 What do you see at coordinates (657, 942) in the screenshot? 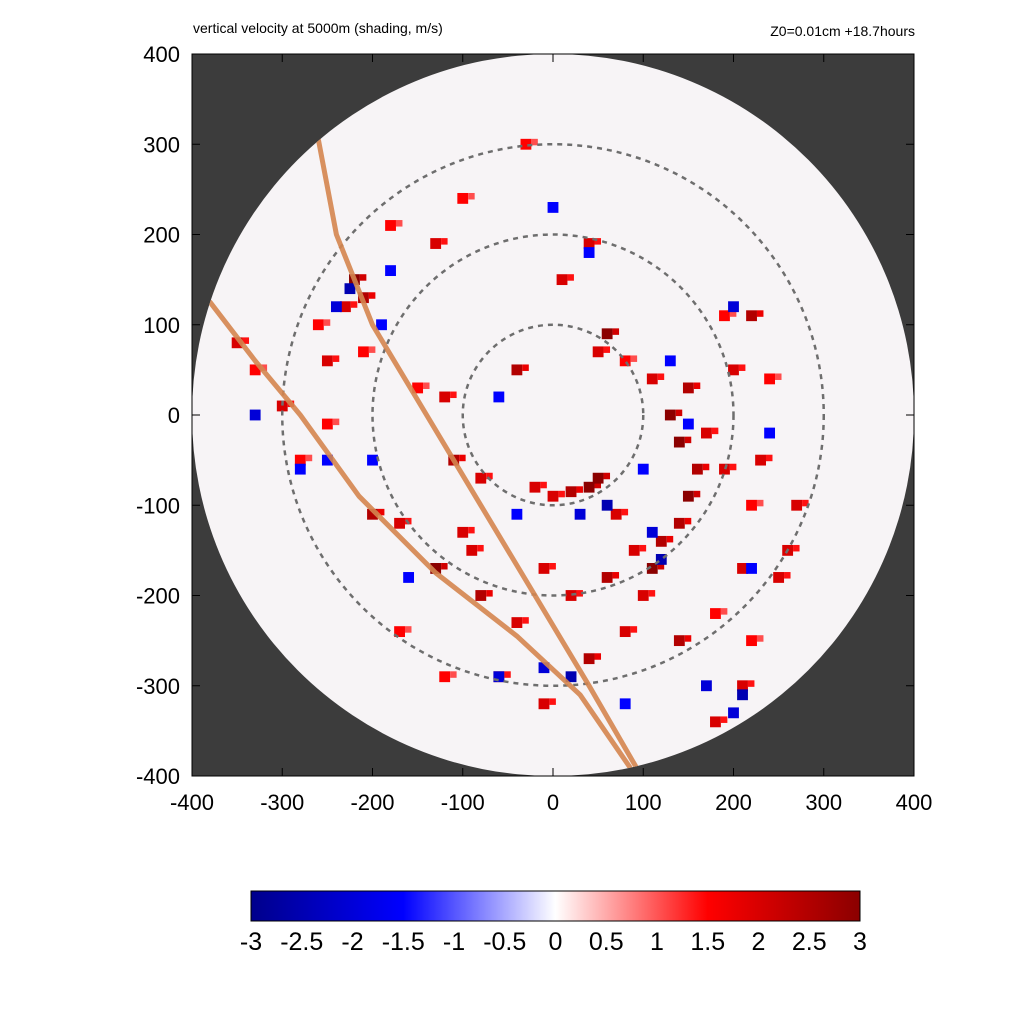
I see `colorbar-tick-label: 1` at bounding box center [657, 942].